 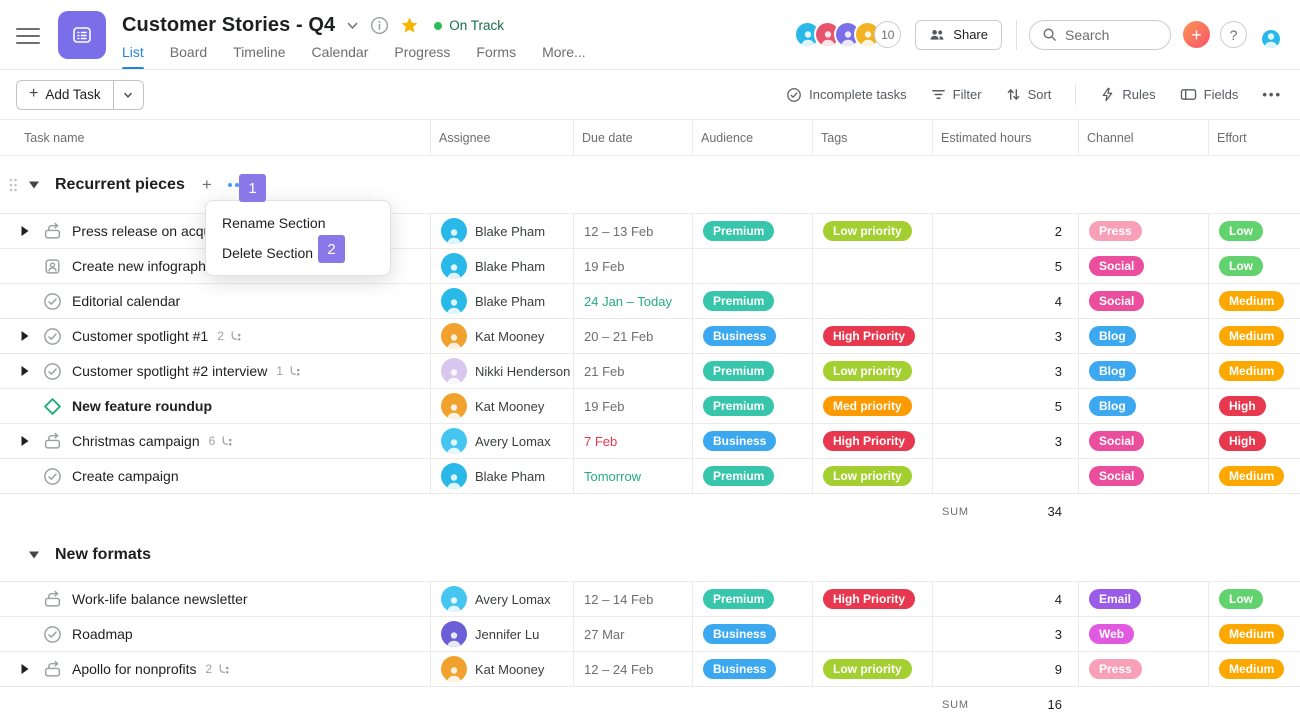 I want to click on channel-chip: Email, so click(x=1115, y=599).